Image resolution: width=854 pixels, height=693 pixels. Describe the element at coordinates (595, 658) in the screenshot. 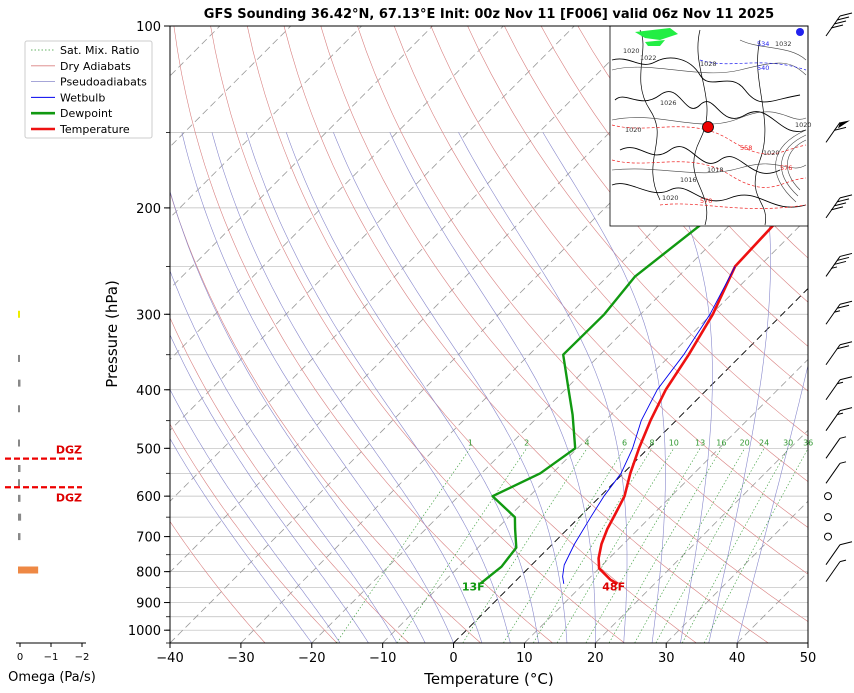

I see `x-tick-label: 20` at that location.